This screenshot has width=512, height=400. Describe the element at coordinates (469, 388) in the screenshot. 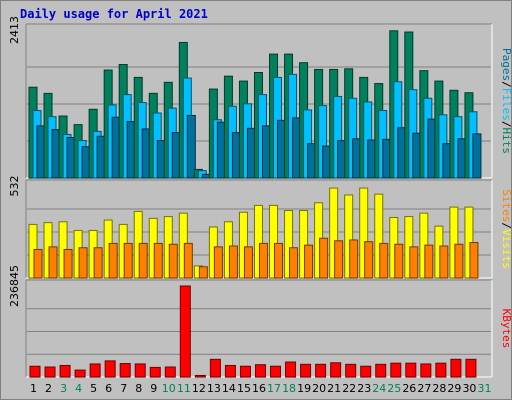

I see `x-tick-label-day-30: 30` at that location.